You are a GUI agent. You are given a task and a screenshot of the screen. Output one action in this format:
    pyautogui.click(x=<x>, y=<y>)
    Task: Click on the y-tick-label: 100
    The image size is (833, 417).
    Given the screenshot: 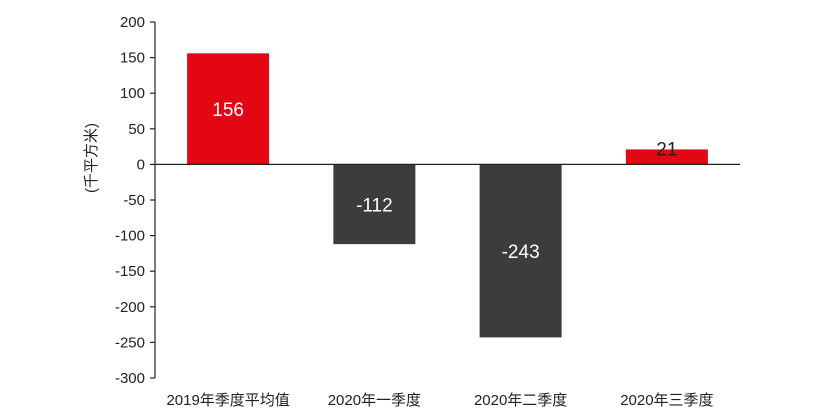 What is the action you would take?
    pyautogui.click(x=132, y=93)
    